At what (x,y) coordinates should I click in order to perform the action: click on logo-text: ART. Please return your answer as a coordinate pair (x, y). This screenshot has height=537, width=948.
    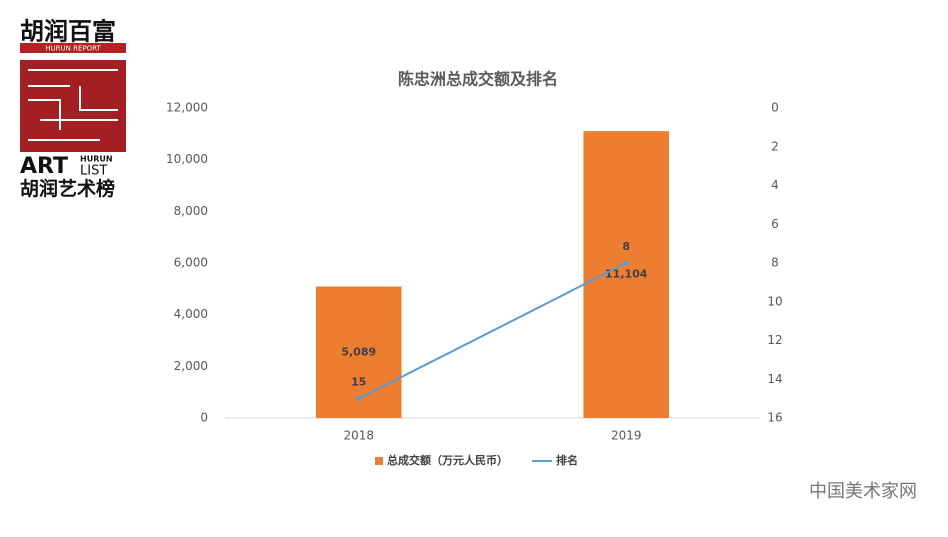
    Looking at the image, I should click on (44, 166).